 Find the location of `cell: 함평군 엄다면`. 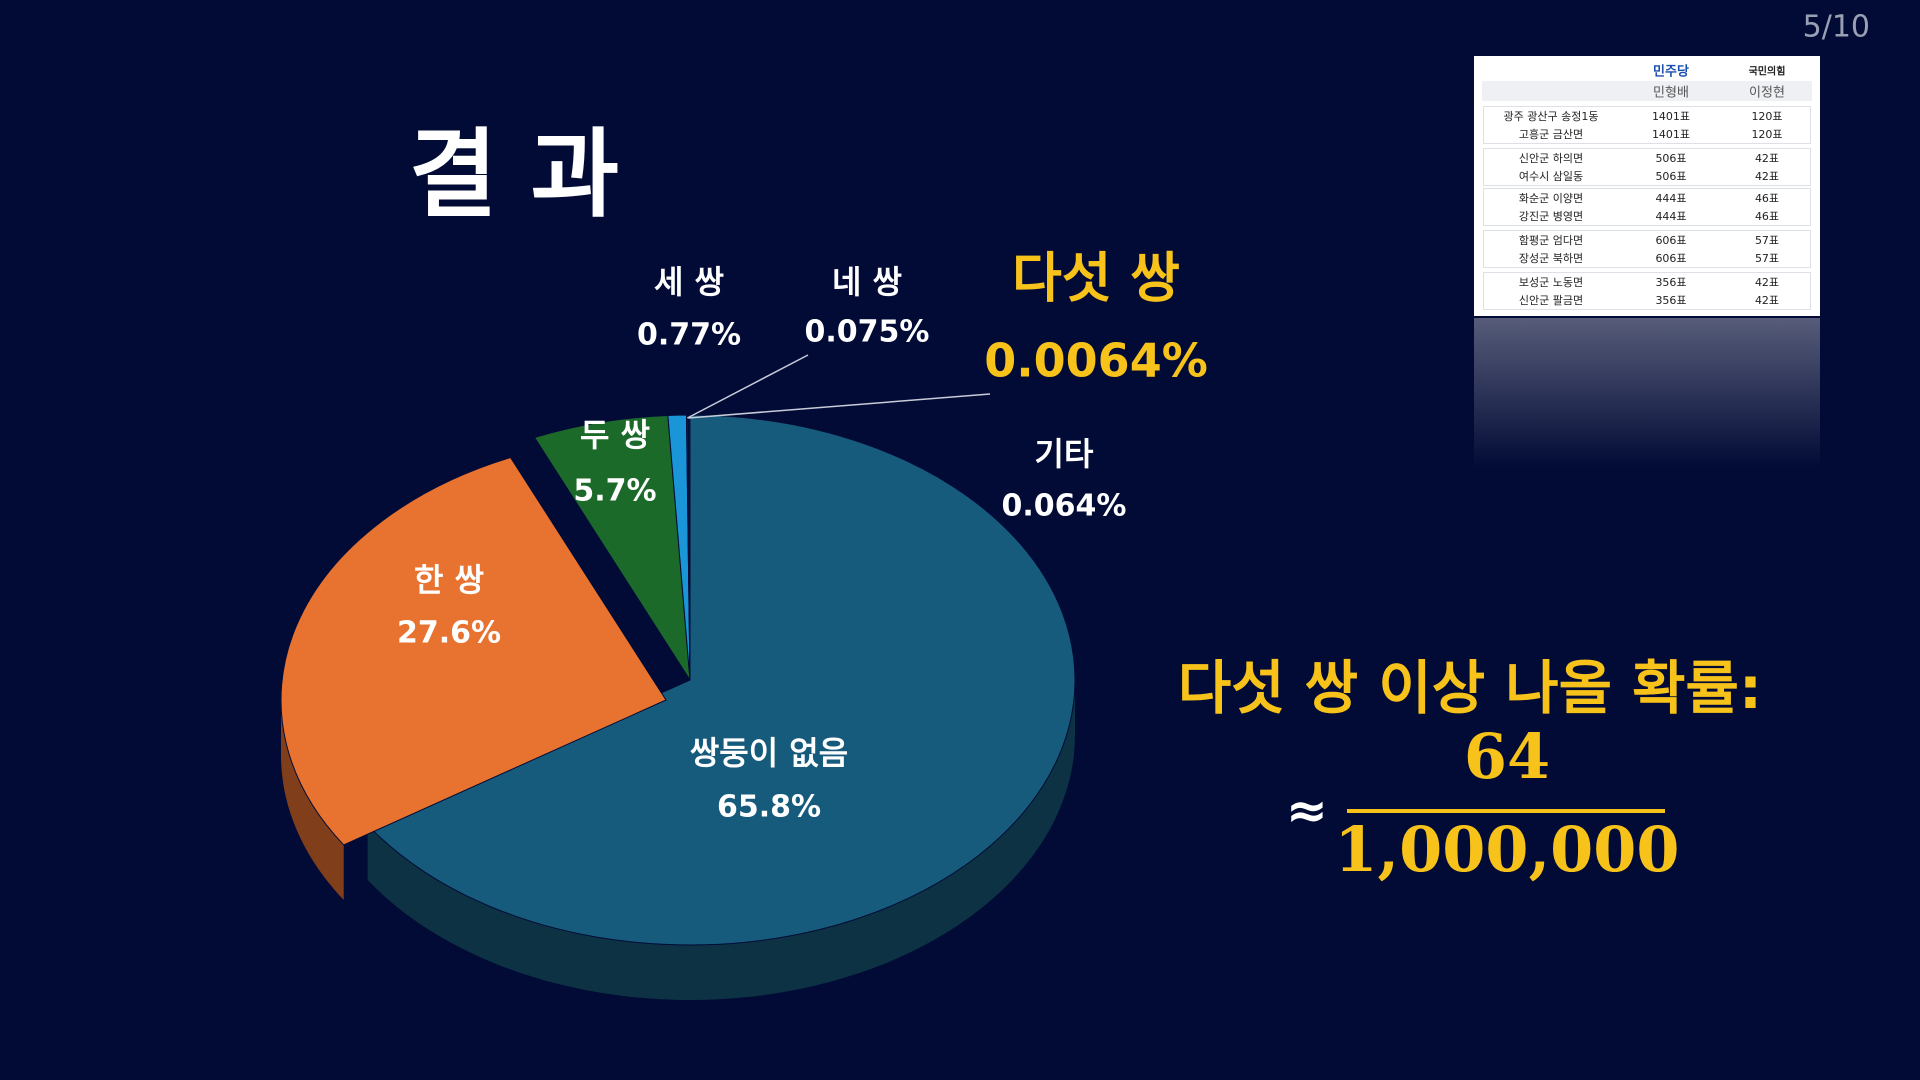

cell: 함평군 엄다면 is located at coordinates (1551, 240).